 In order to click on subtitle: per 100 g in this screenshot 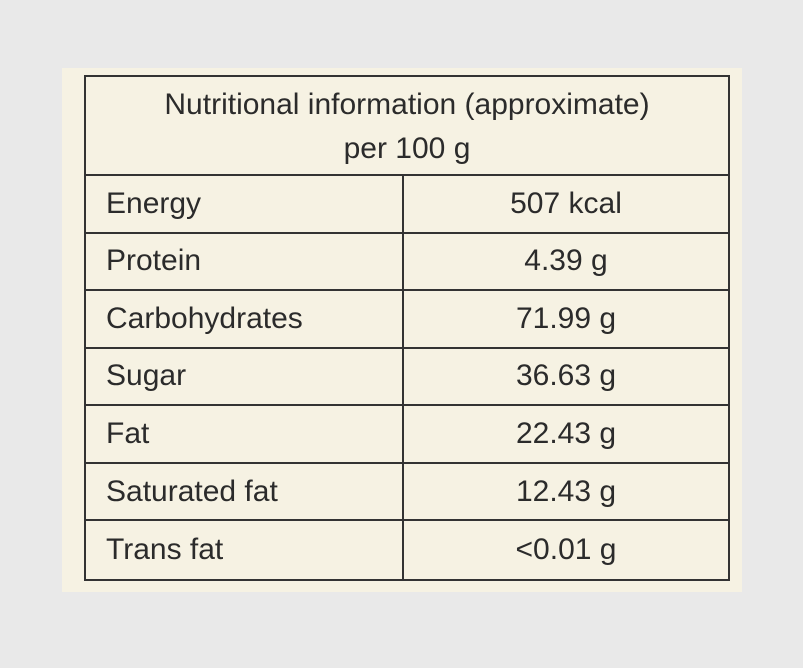, I will do `click(407, 148)`.